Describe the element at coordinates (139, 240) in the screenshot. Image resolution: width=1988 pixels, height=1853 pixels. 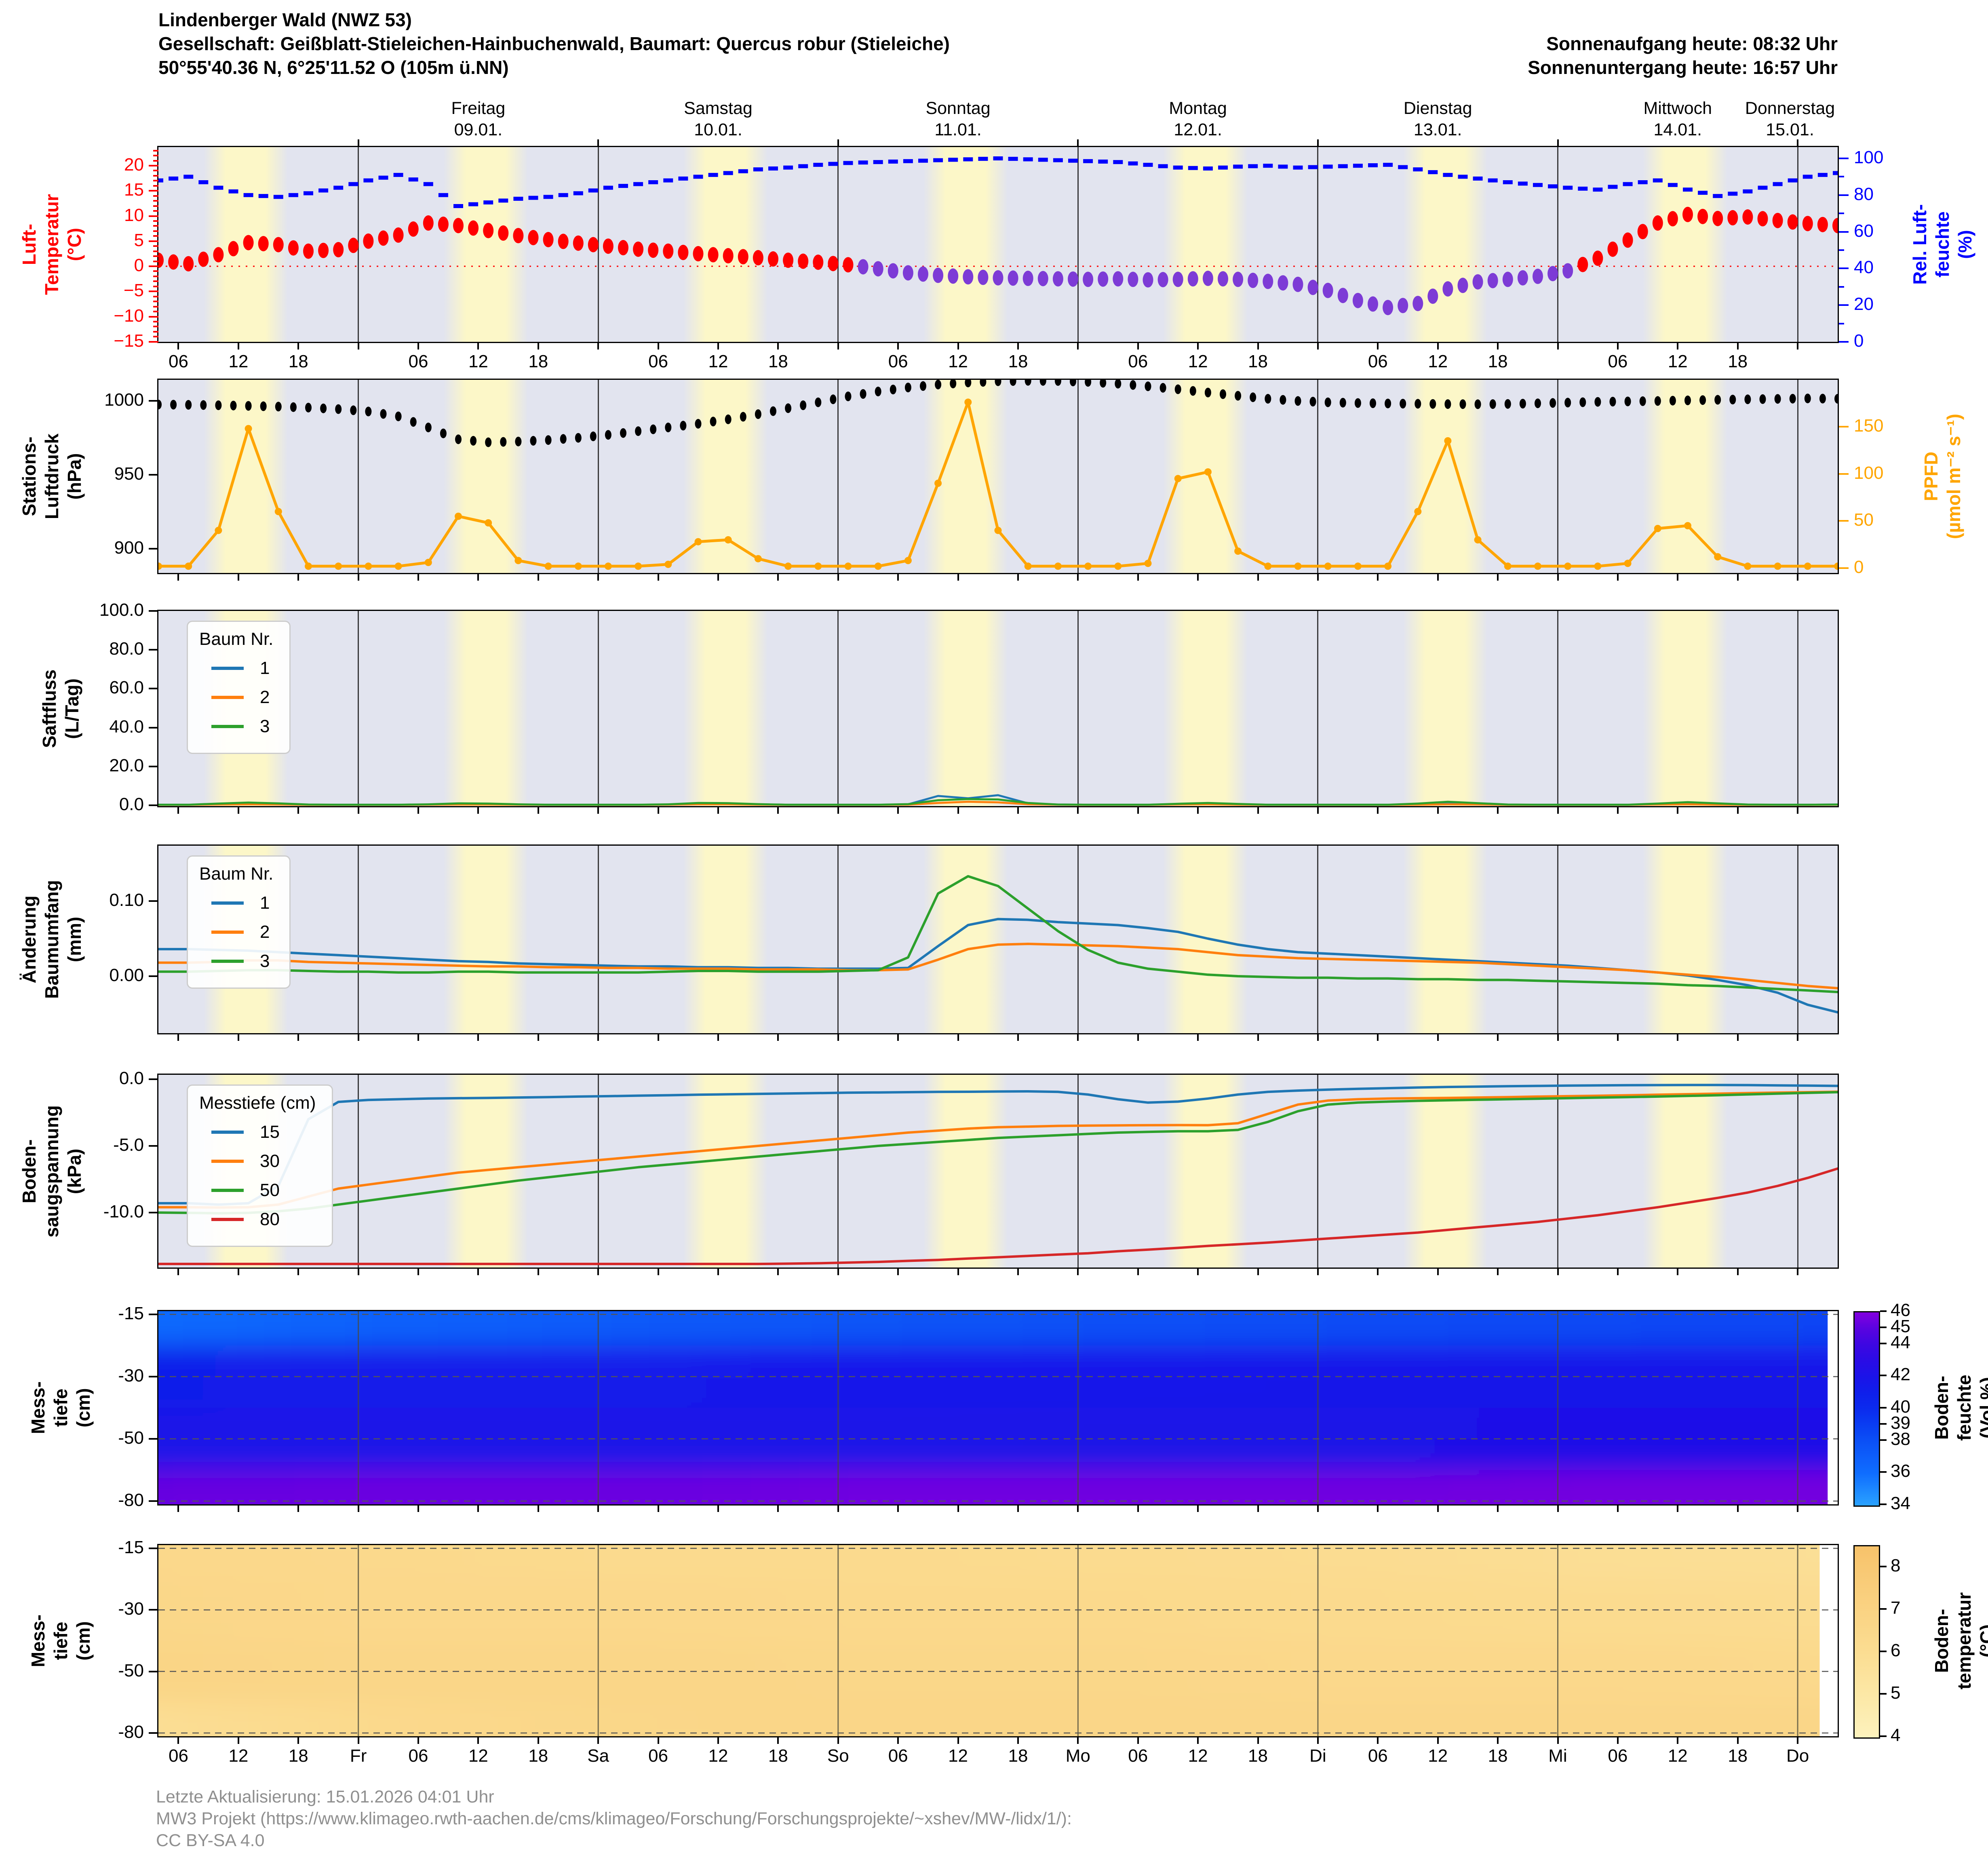
I see `y-tick-label: 5` at that location.